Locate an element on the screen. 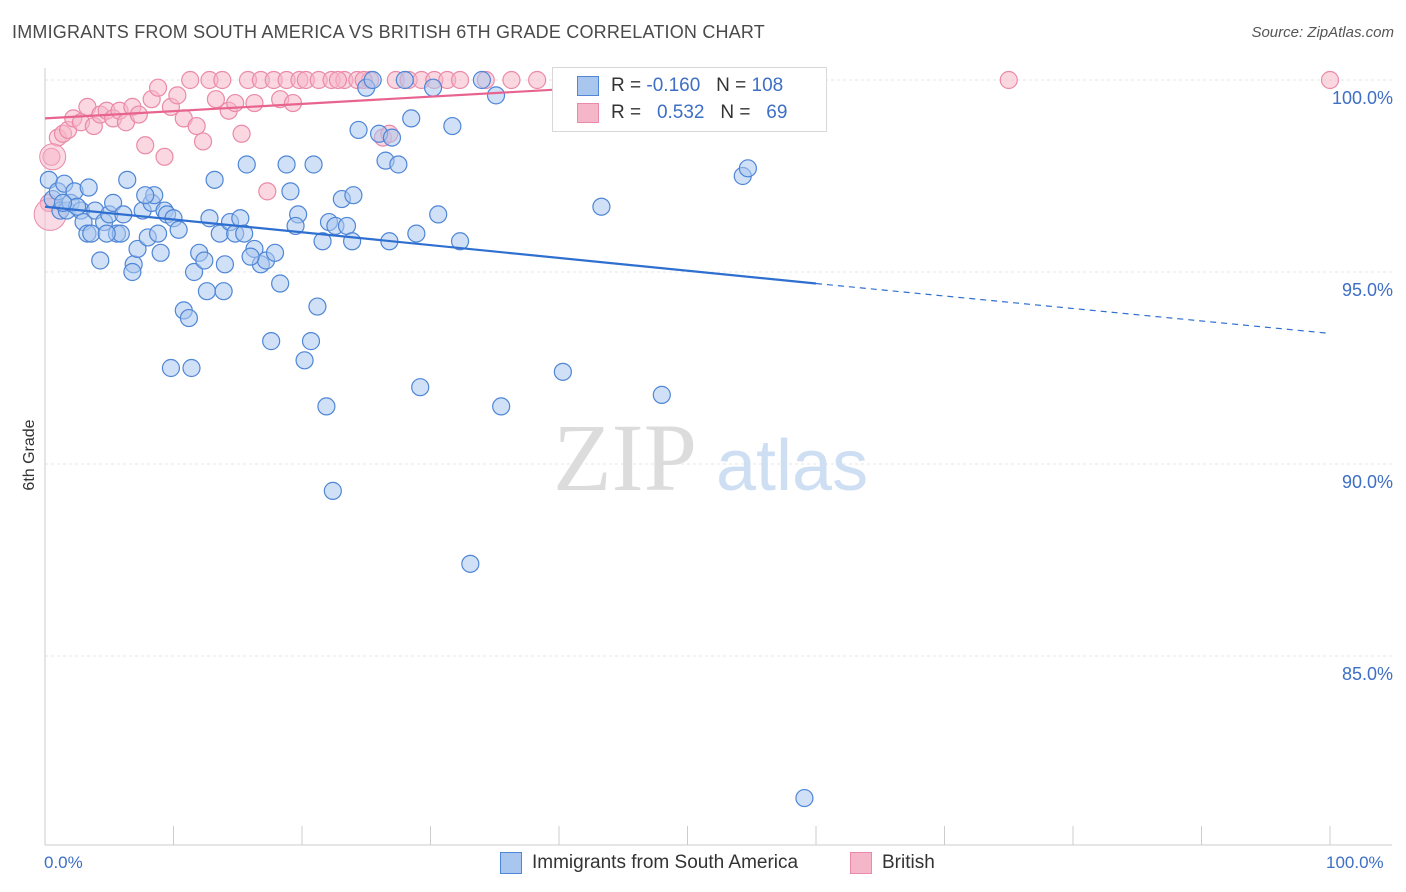 The image size is (1406, 892). immigrants-trend-line is located at coordinates (430, 245).